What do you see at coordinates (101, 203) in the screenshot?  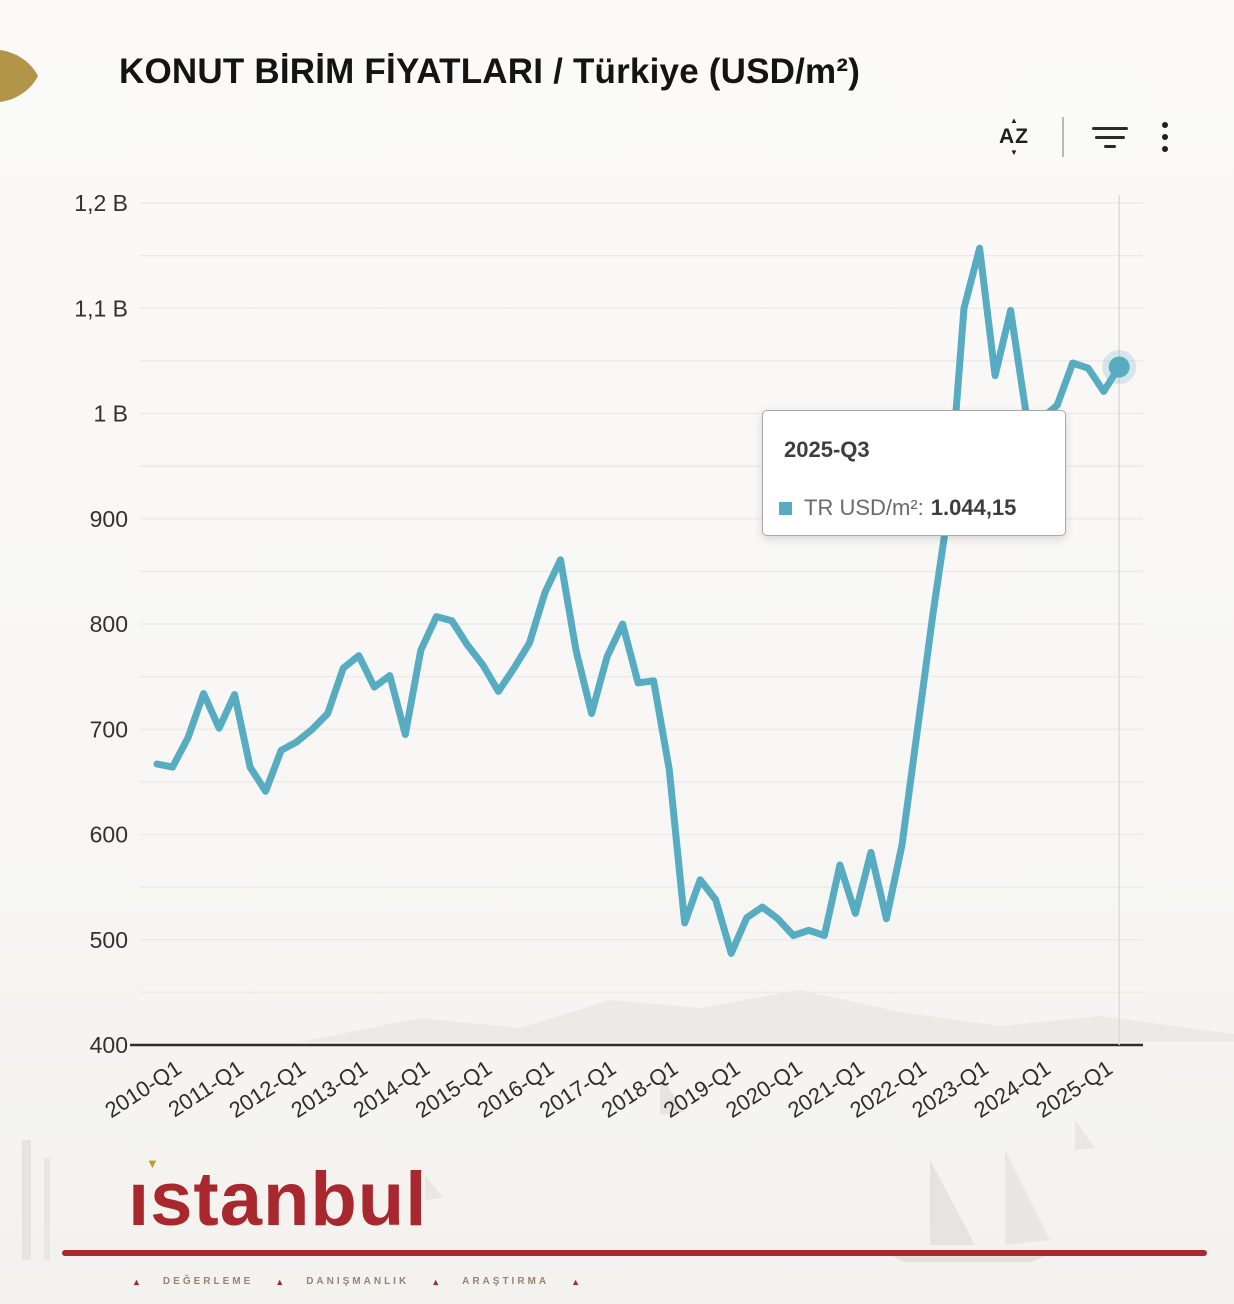 I see `svg-text: 1,2 B` at bounding box center [101, 203].